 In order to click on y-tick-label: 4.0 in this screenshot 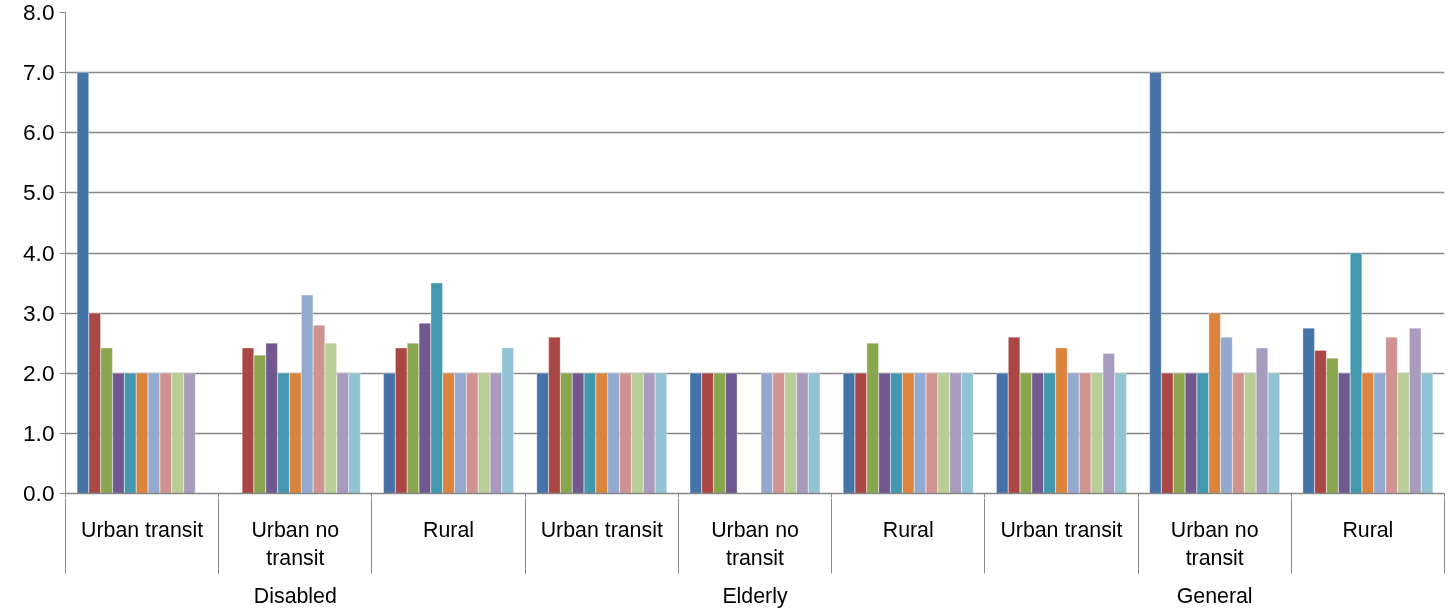, I will do `click(39, 252)`.